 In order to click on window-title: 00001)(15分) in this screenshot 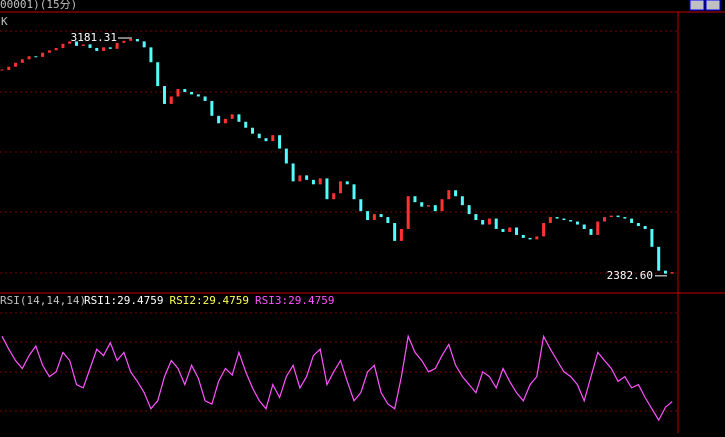, I will do `click(38, 5)`.